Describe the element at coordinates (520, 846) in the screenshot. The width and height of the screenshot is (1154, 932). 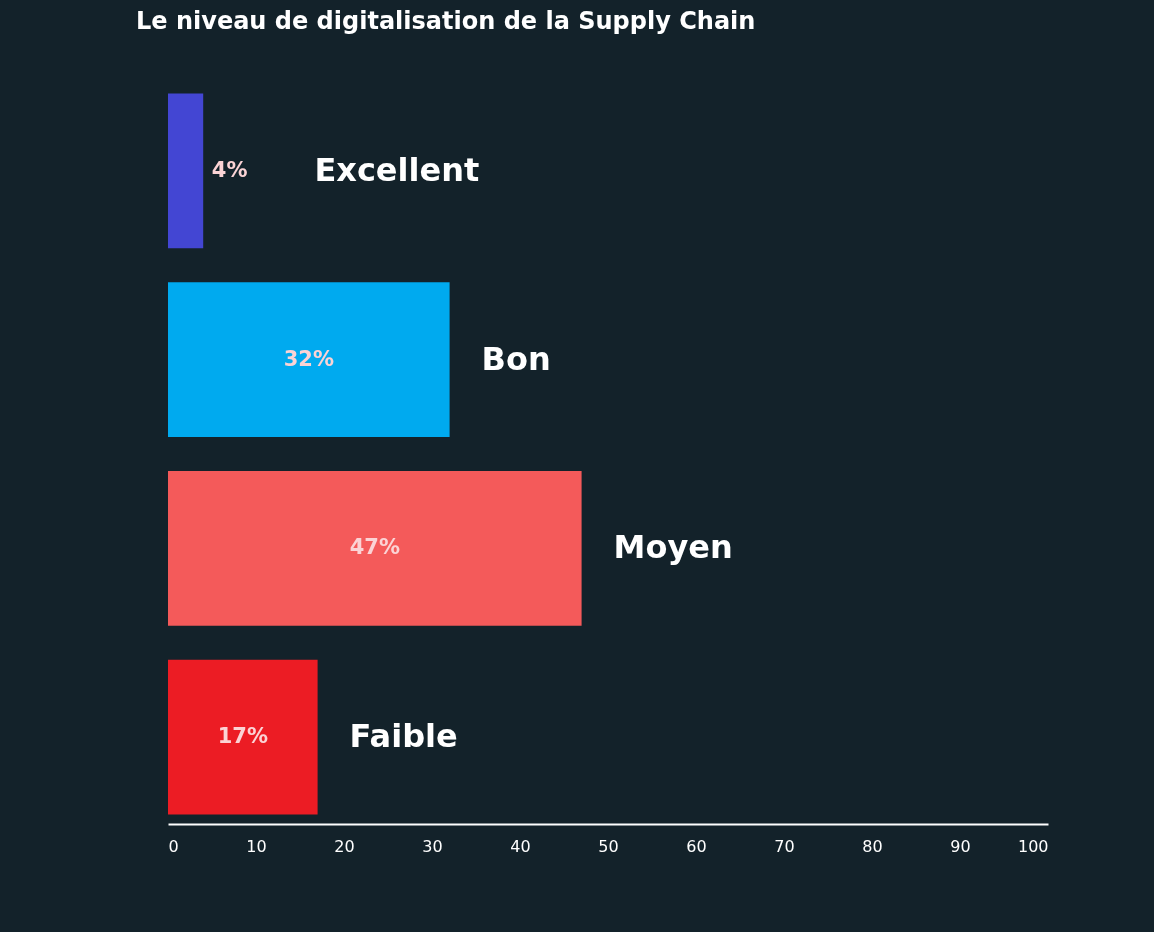
I see `x-tick-label: 40` at that location.